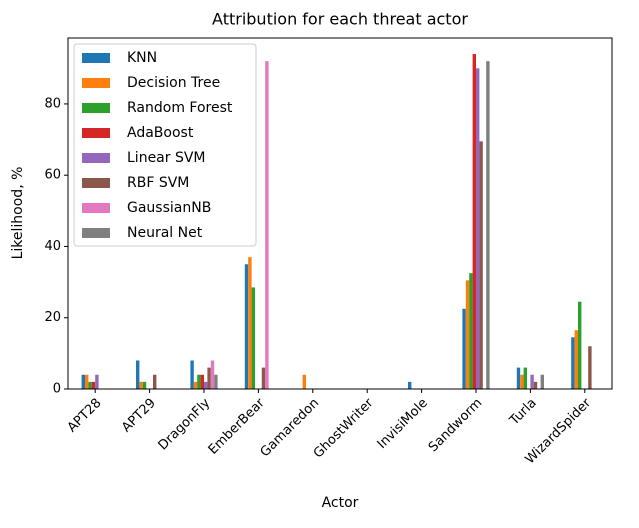 This screenshot has width=639, height=528. Describe the element at coordinates (142, 58) in the screenshot. I see `legend-label: KNN` at that location.